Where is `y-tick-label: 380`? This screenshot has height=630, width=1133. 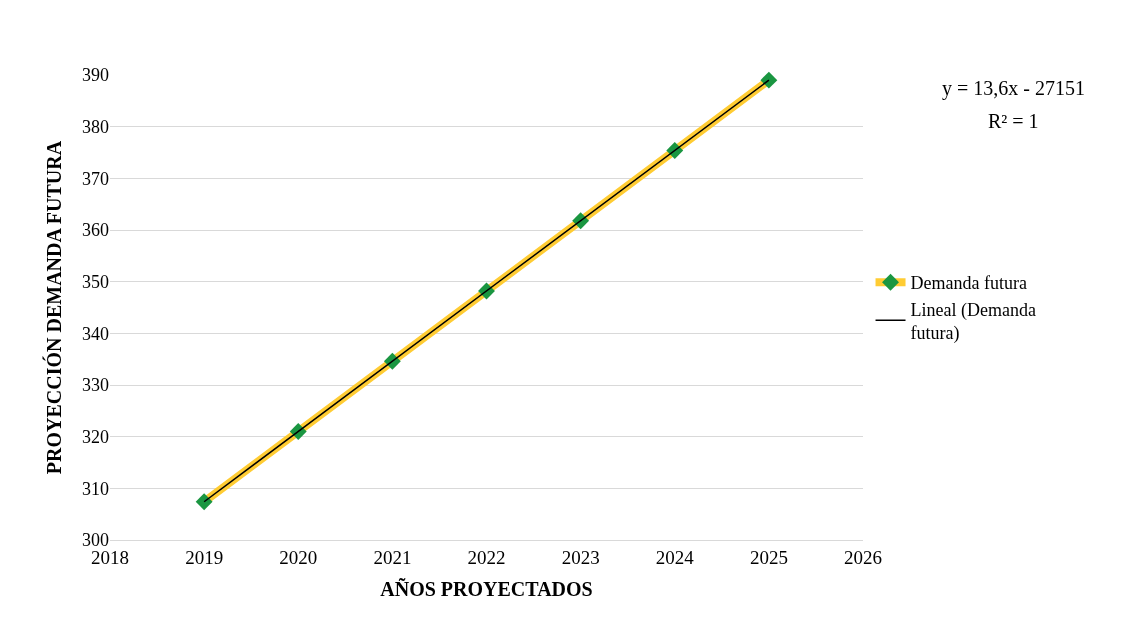 y-tick-label: 380 is located at coordinates (95, 126).